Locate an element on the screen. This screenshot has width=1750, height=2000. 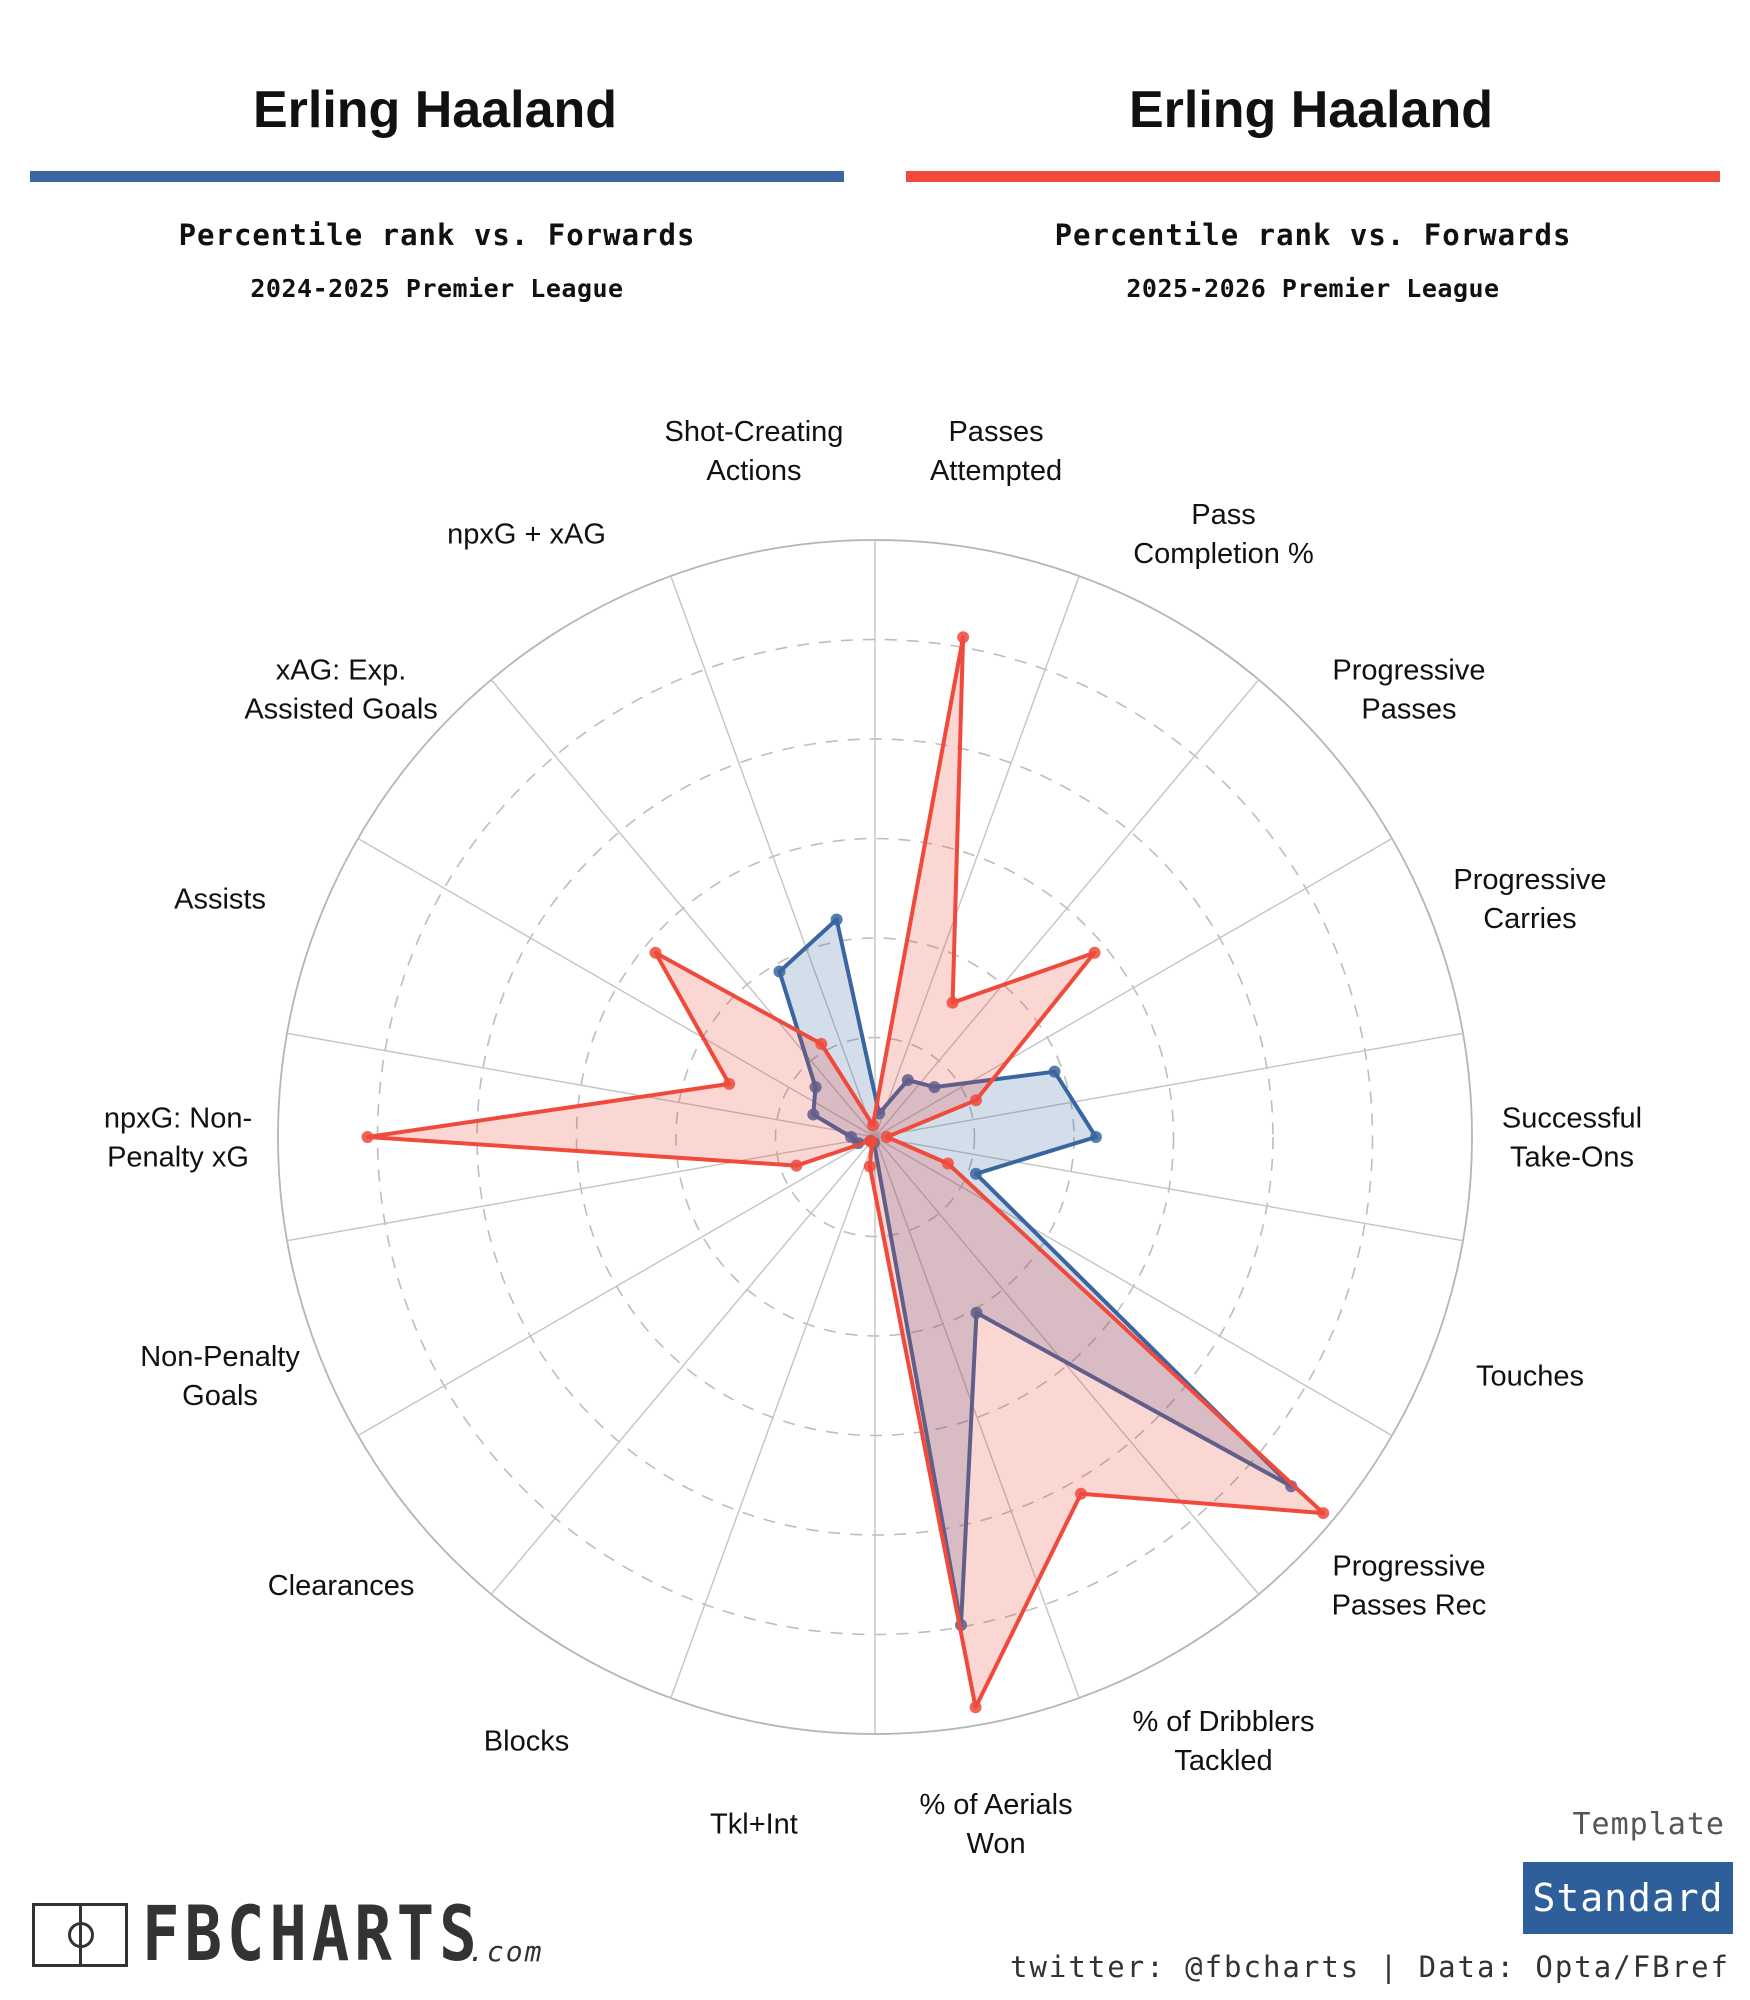
left-color-bar is located at coordinates (437, 176).